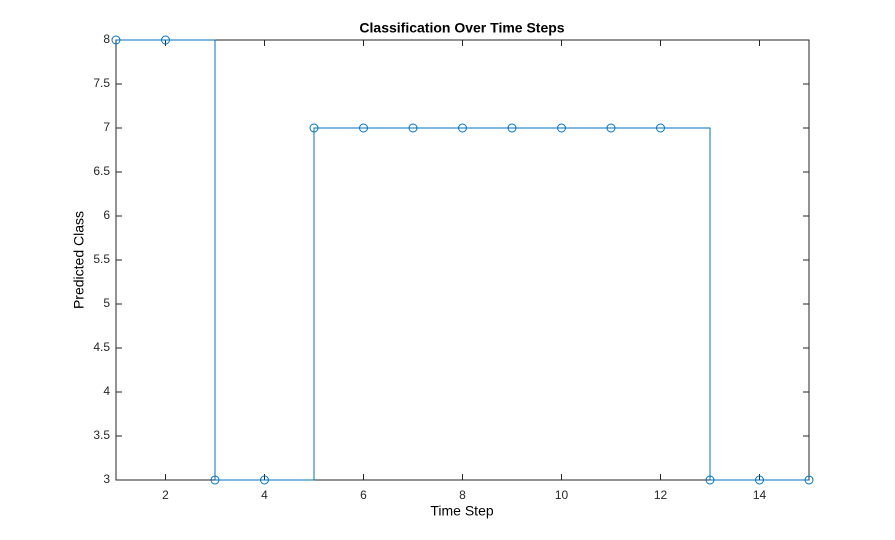 The height and width of the screenshot is (540, 895). What do you see at coordinates (264, 495) in the screenshot?
I see `x-tick-label: 4` at bounding box center [264, 495].